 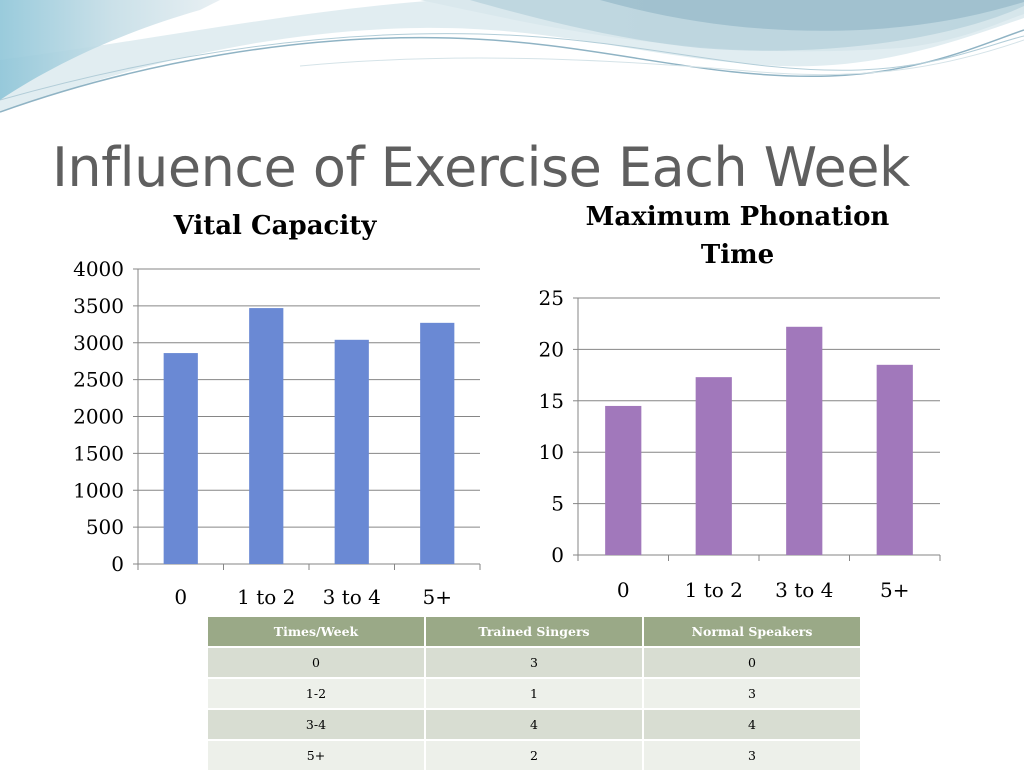 I want to click on phonation-y-tick-label: 15, so click(x=551, y=401).